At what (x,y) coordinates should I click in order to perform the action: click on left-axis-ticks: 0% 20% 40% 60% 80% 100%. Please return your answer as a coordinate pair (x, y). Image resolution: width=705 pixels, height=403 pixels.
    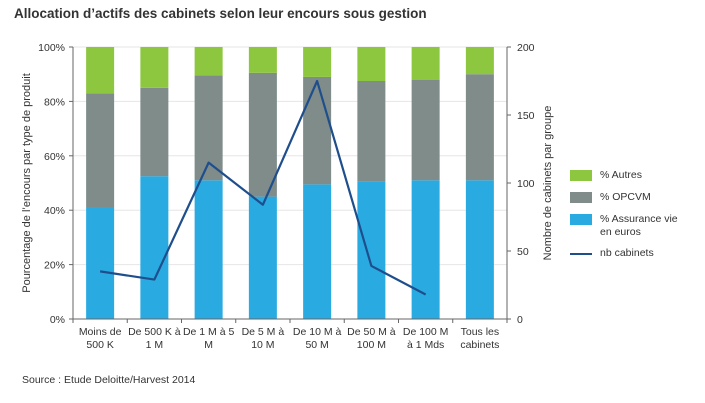
    Looking at the image, I should click on (55, 184).